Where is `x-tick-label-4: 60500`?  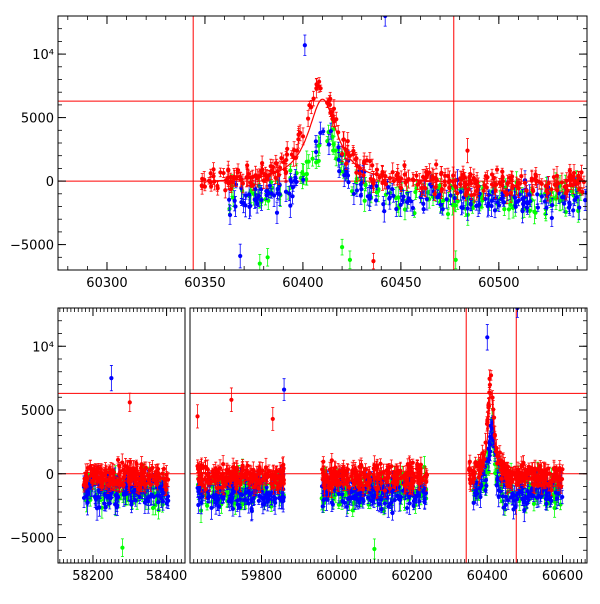 x-tick-label-4: 60500 is located at coordinates (498, 283).